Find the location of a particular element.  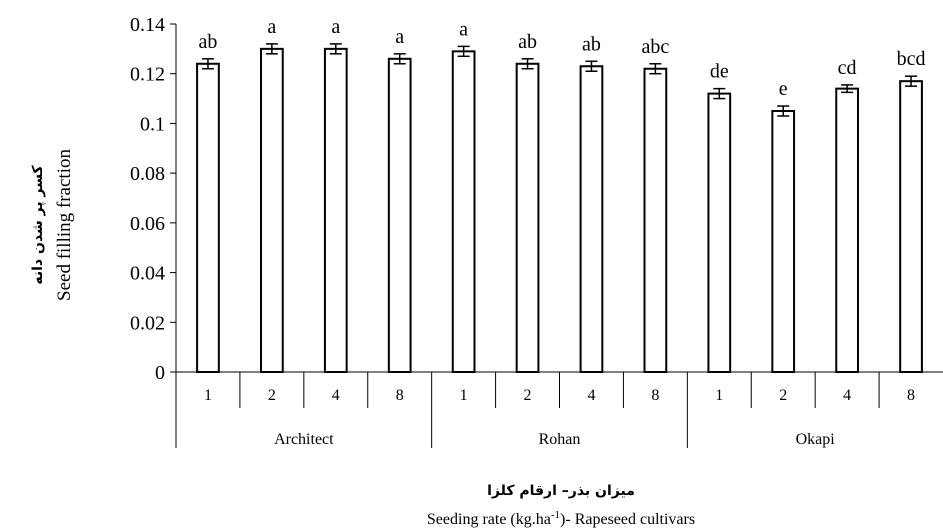

significance-letter-2: a is located at coordinates (335, 27).